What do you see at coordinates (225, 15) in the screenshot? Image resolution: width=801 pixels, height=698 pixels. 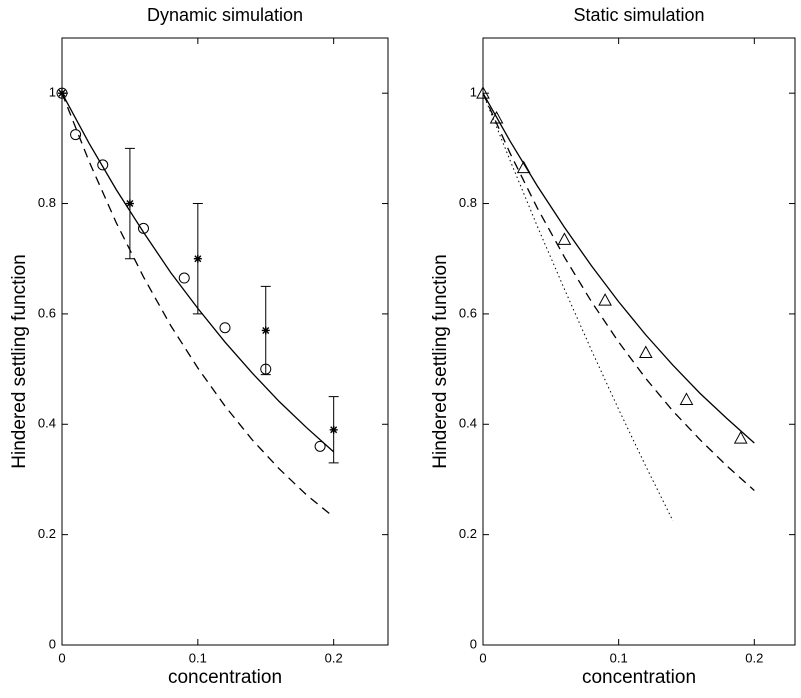 I see `chart-title: Dynamic simulation` at bounding box center [225, 15].